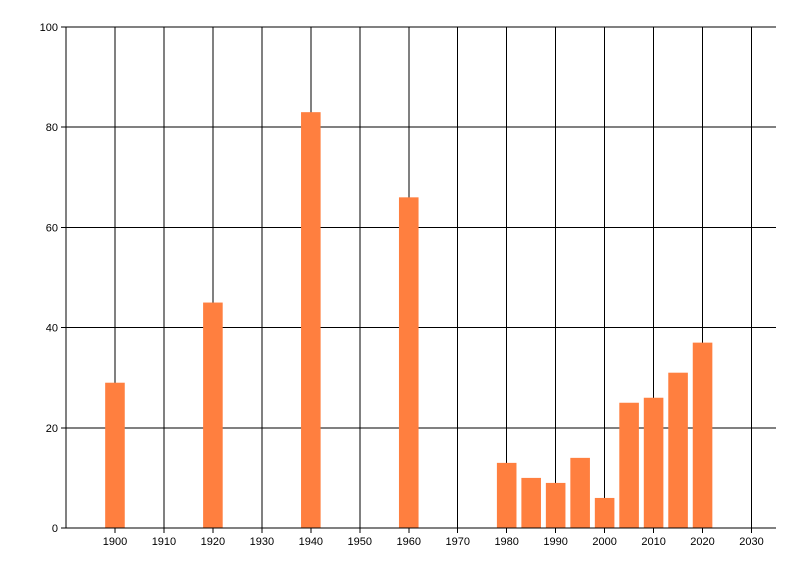 This screenshot has width=800, height=576. What do you see at coordinates (629, 465) in the screenshot?
I see `bar-2005` at bounding box center [629, 465].